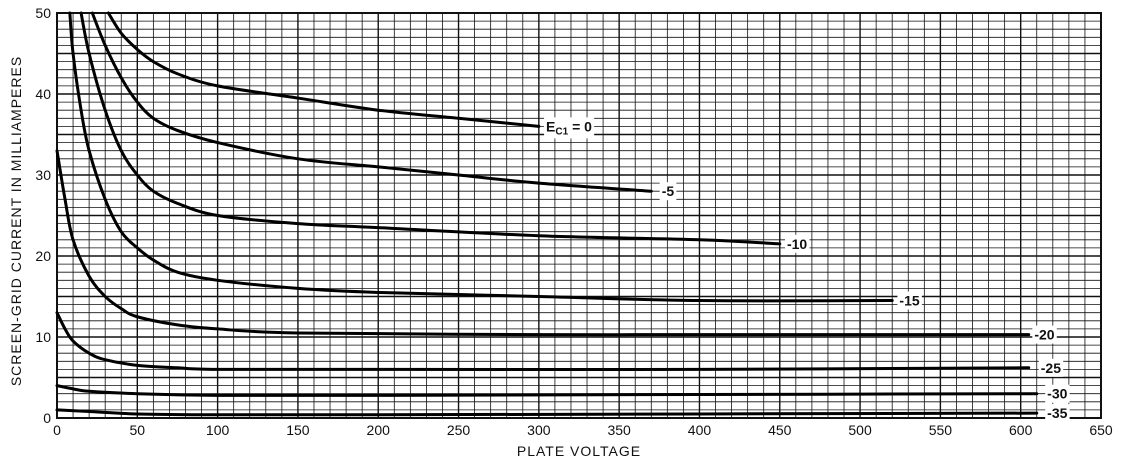  I want to click on curve-label: -35, so click(1057, 413).